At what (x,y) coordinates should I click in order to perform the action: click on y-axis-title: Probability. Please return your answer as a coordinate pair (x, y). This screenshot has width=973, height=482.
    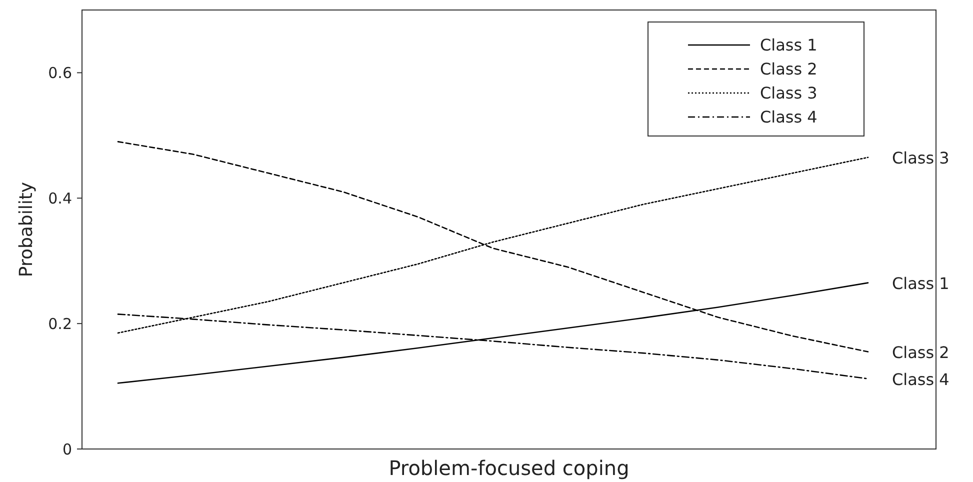
    Looking at the image, I should click on (26, 230).